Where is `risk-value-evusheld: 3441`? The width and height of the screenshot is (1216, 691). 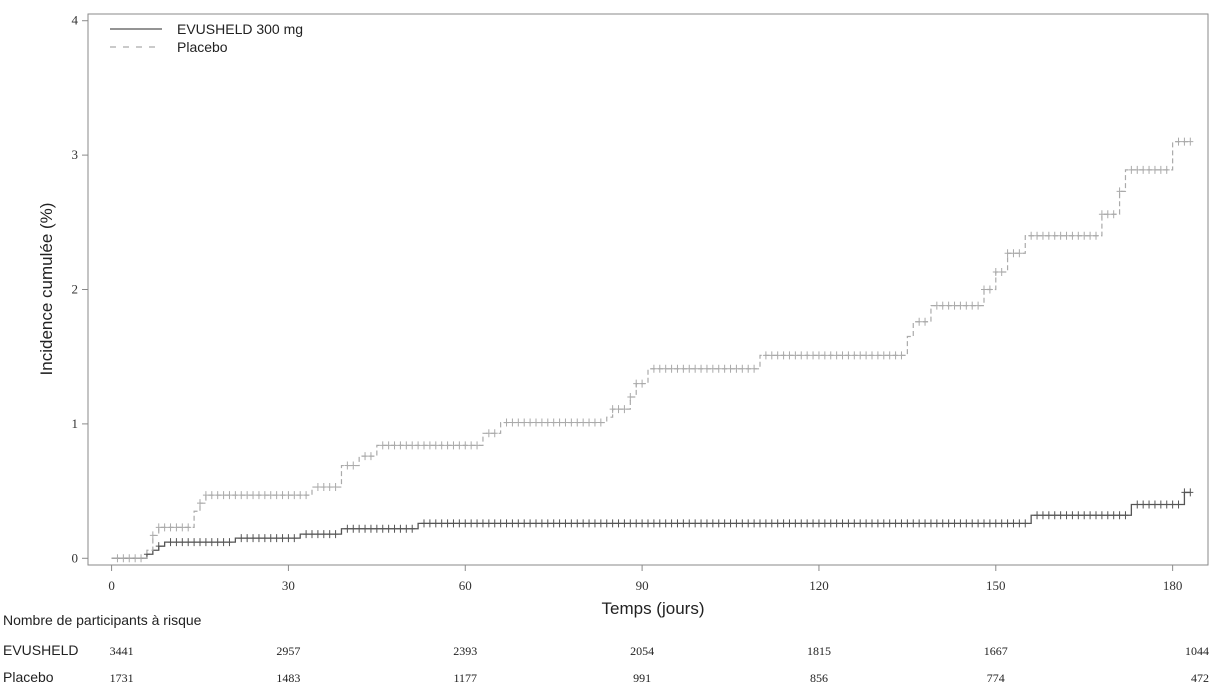 risk-value-evusheld: 3441 is located at coordinates (122, 651).